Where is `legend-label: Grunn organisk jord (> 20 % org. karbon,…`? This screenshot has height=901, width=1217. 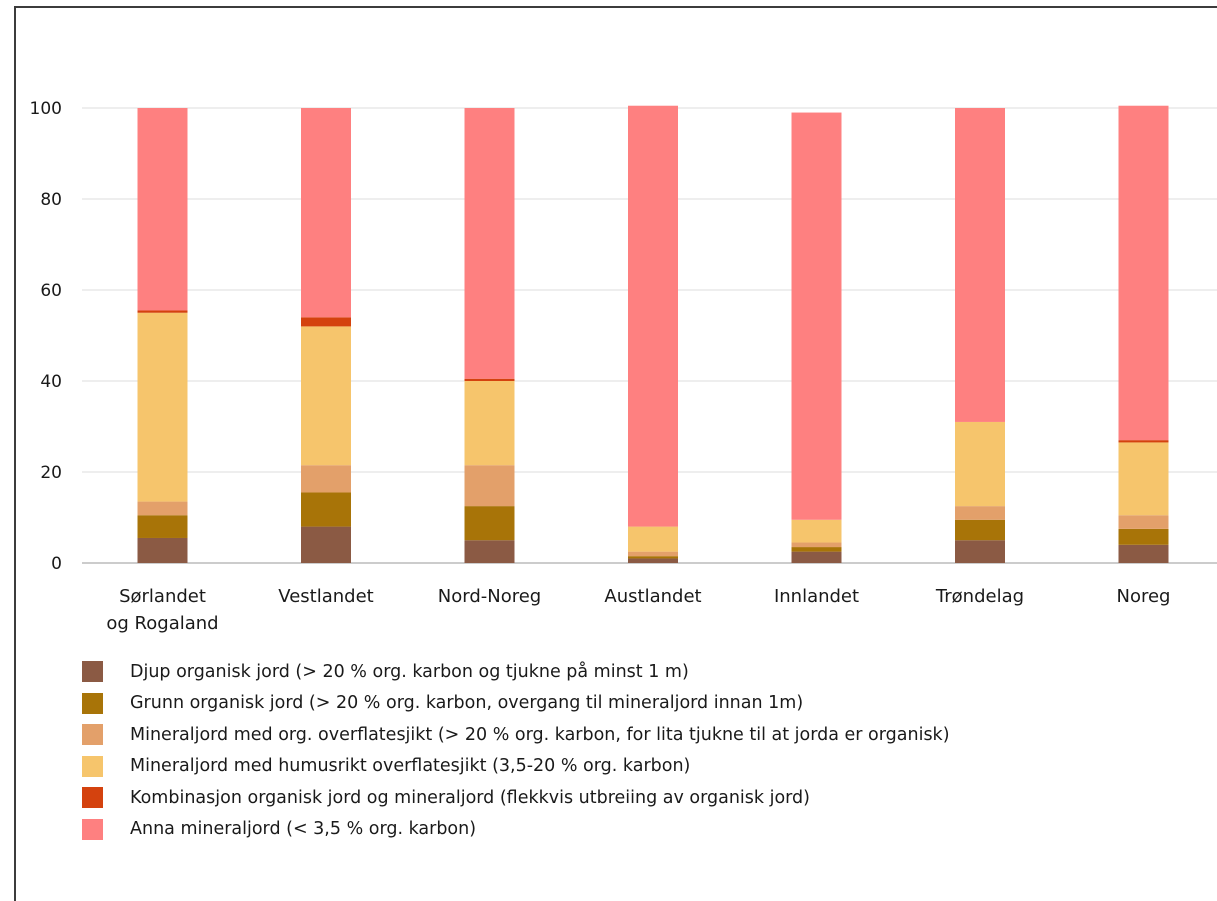
legend-label: Grunn organisk jord (> 20 % org. karbon,… is located at coordinates (467, 703).